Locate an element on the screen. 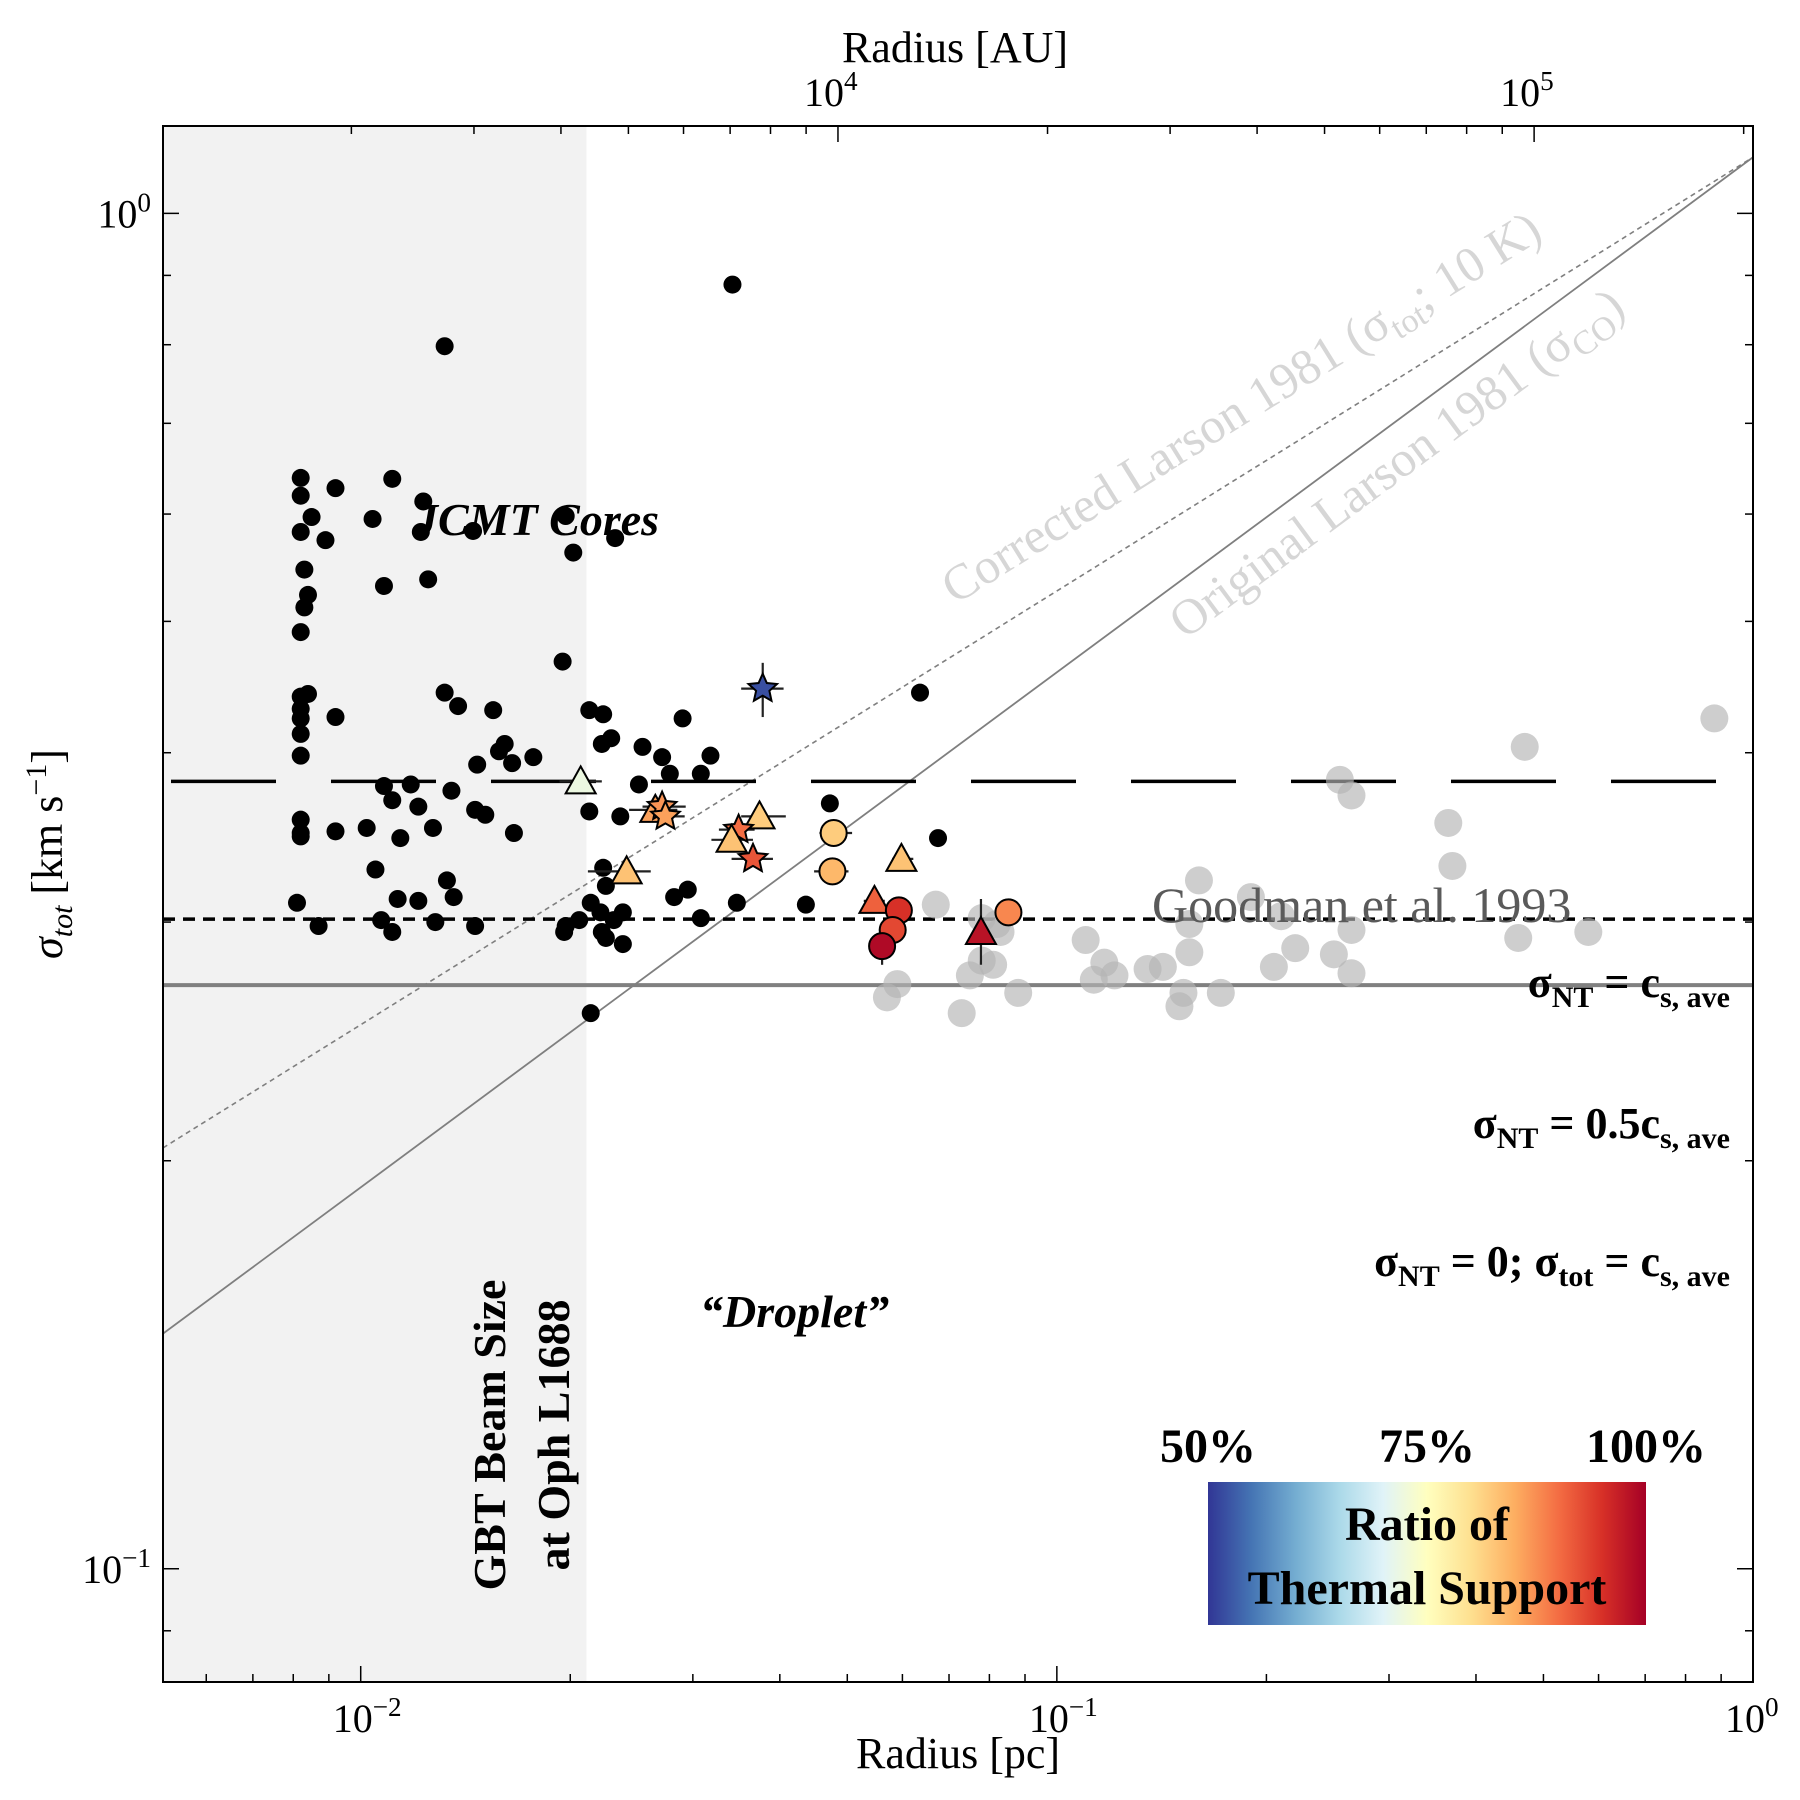  colorbar-label-line1: Ratio of is located at coordinates (1427, 1524).